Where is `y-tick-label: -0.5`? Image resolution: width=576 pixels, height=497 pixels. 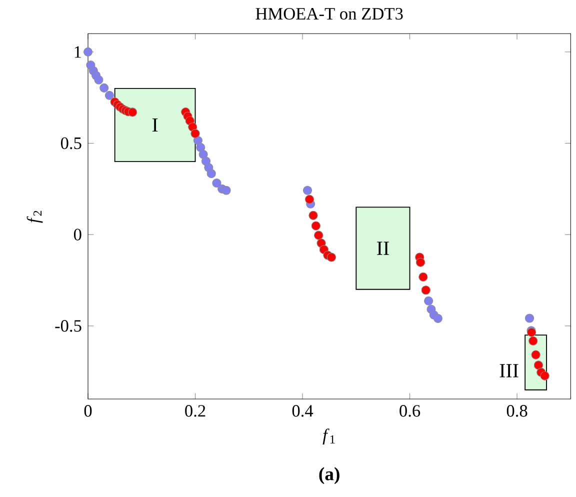 y-tick-label: -0.5 is located at coordinates (68, 326).